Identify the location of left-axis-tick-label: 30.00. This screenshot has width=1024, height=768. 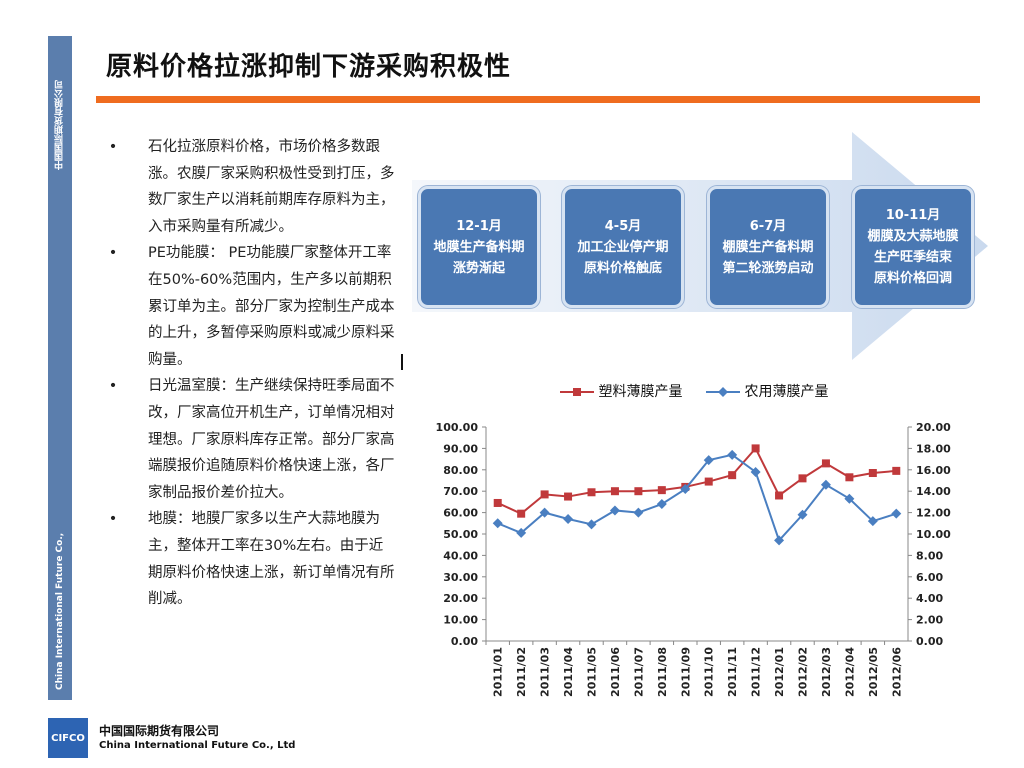
(460, 577).